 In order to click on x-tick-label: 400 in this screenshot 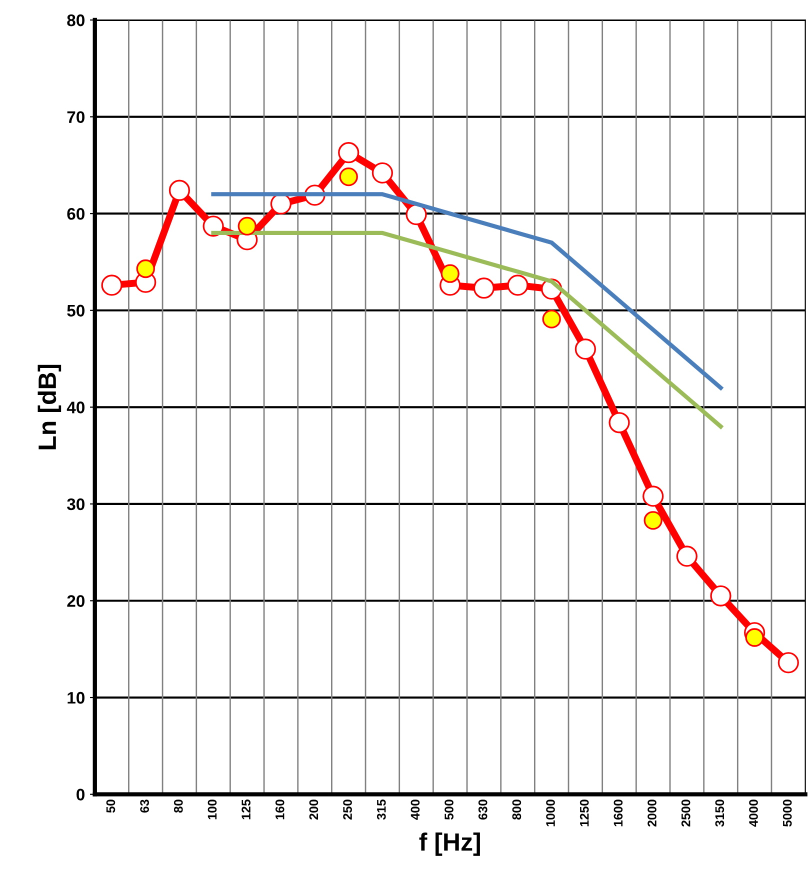, I will do `click(415, 810)`.